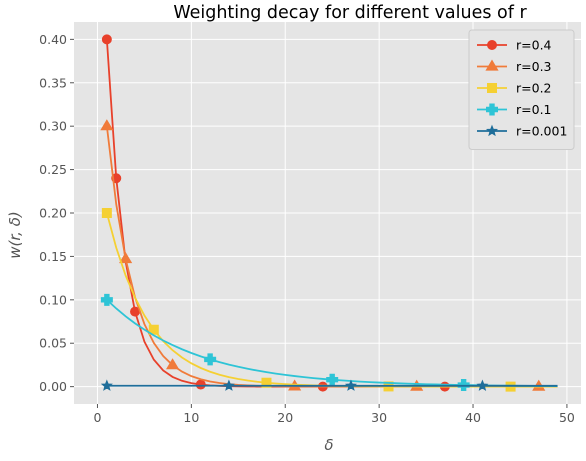 The height and width of the screenshot is (461, 586). Describe the element at coordinates (334, 414) in the screenshot. I see `x-ticks: 0 10 20 30 40 50` at that location.